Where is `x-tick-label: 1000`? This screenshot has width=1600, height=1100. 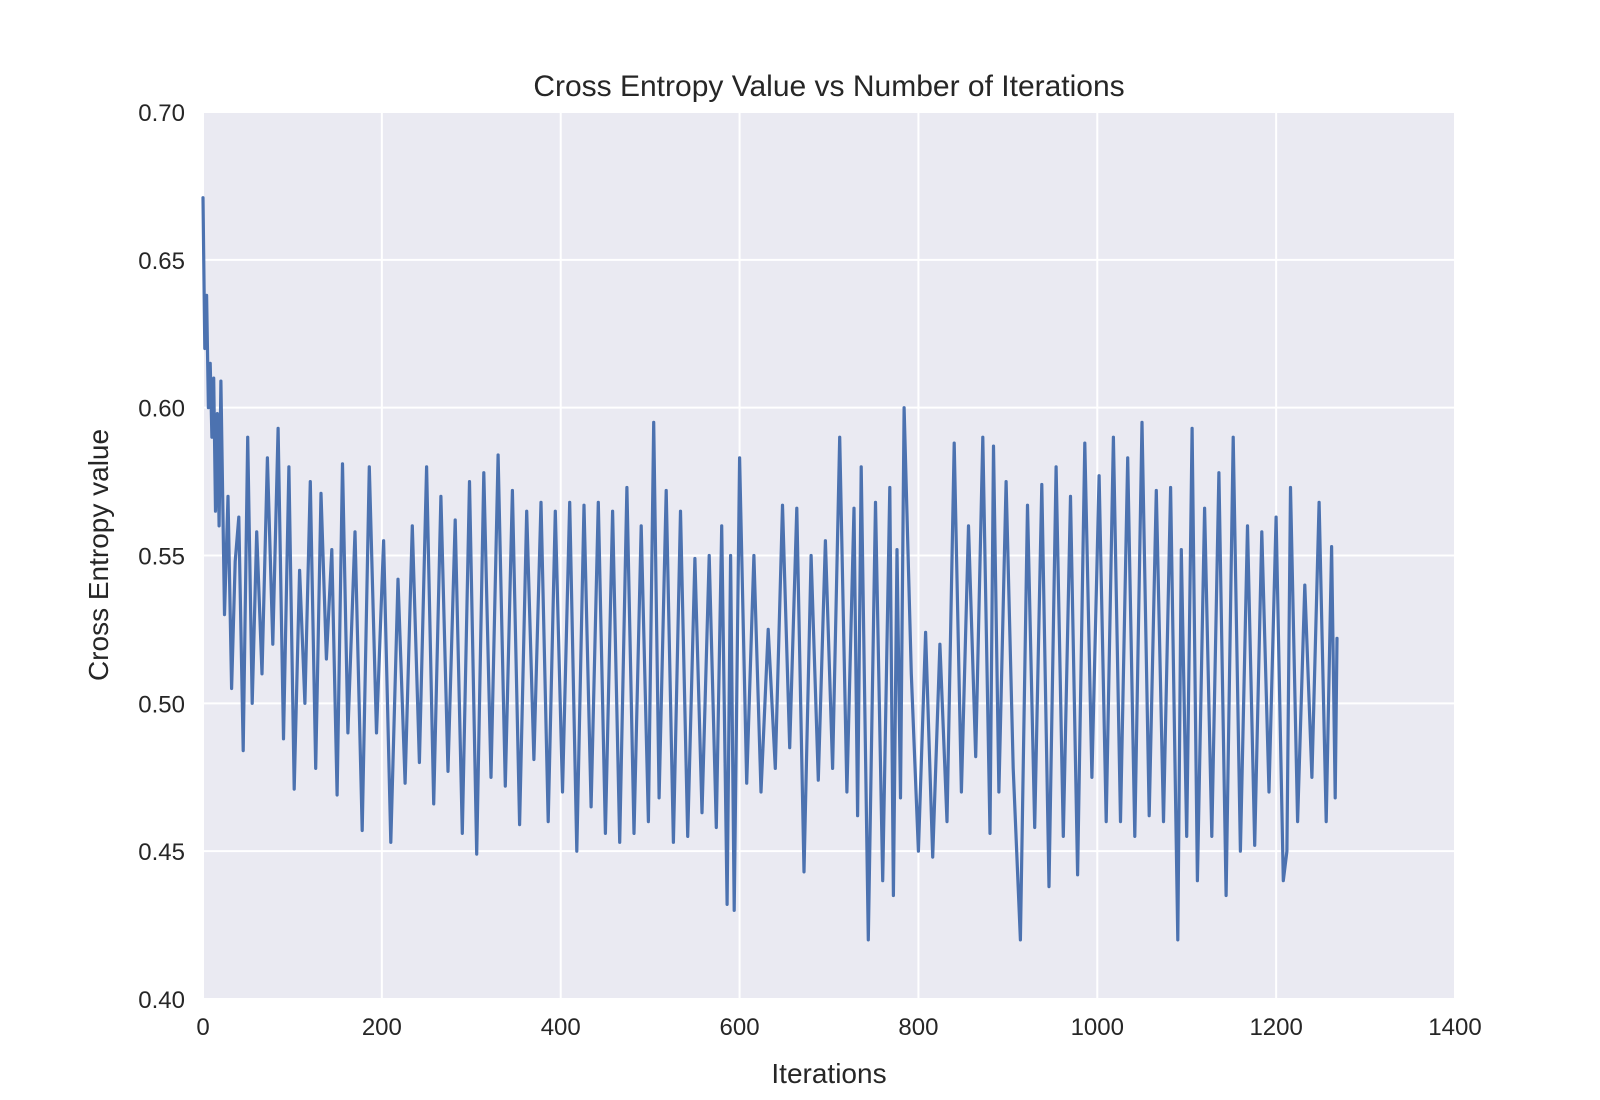
x-tick-label: 1000 is located at coordinates (1097, 1027).